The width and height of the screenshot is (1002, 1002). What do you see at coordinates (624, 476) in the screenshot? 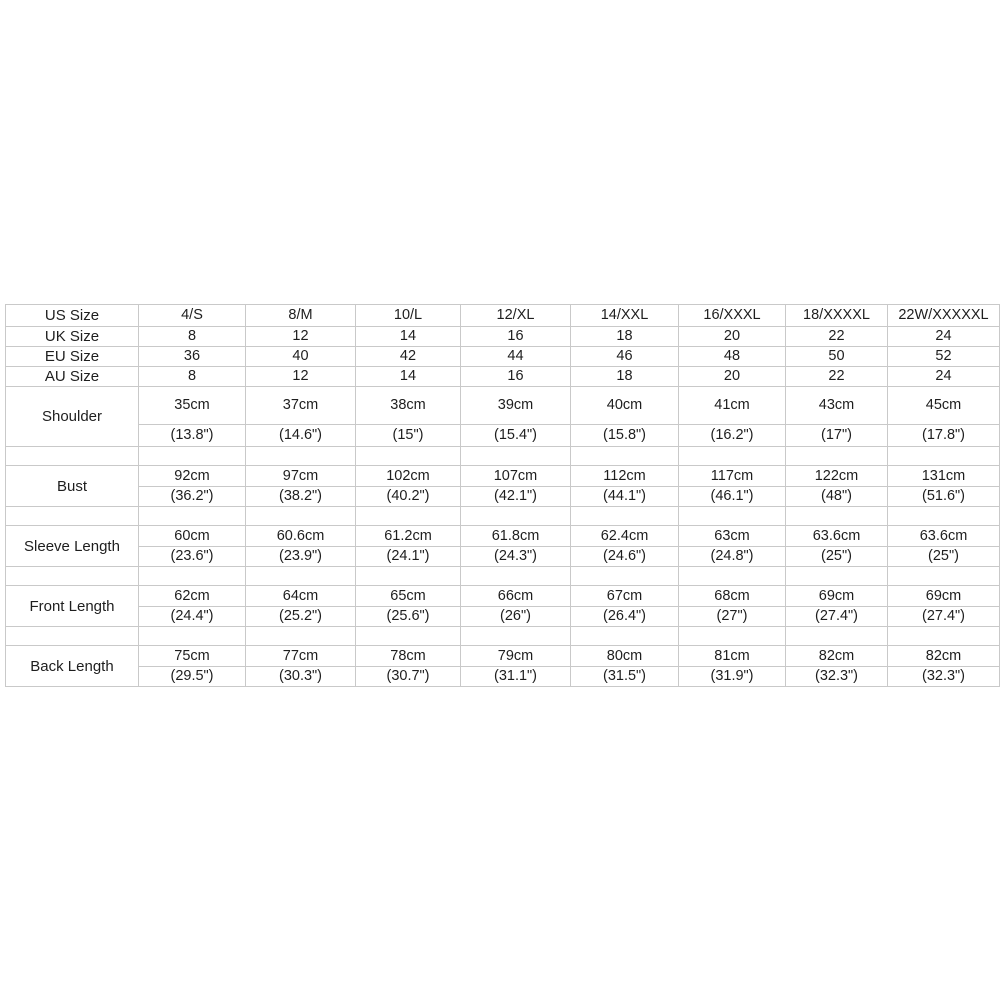
I see `cm-cell: 112cm` at bounding box center [624, 476].